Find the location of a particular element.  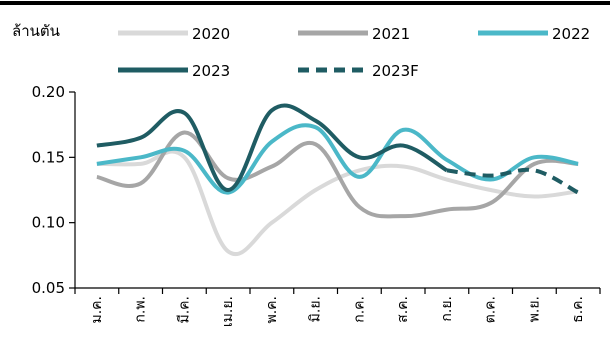

legend-label-2022: 2022 is located at coordinates (571, 34).